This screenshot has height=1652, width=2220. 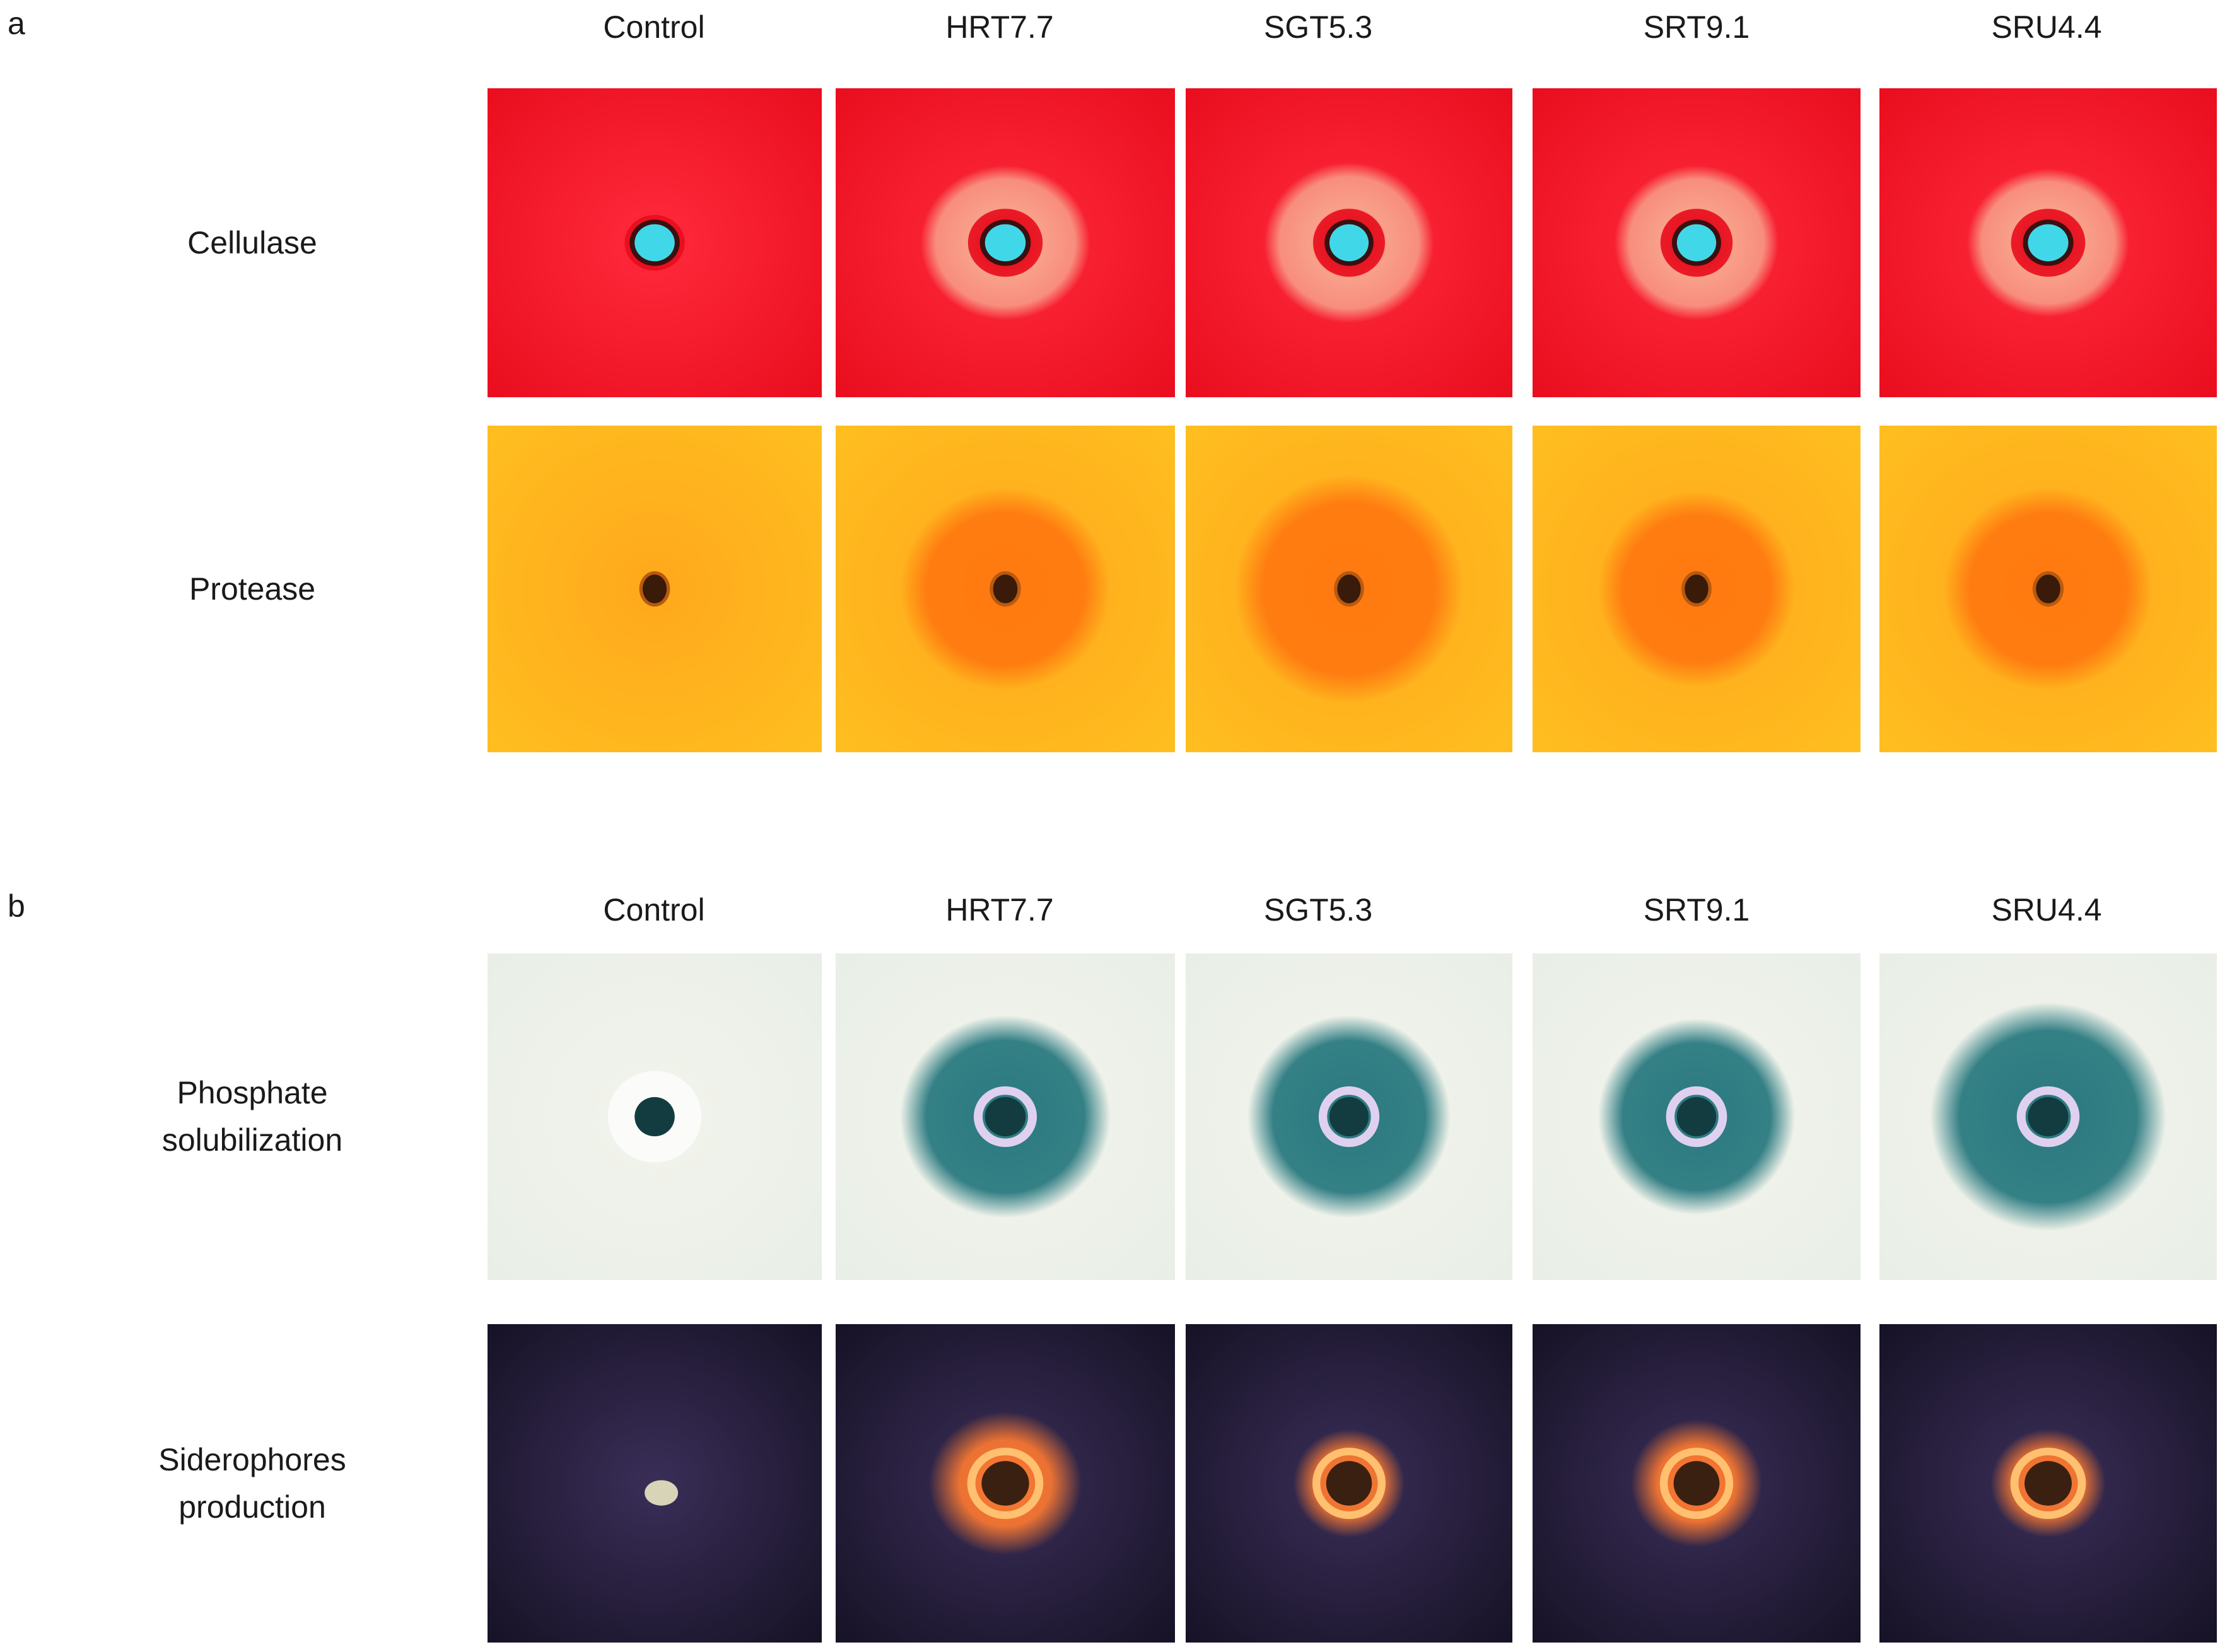 I want to click on panel-label-a: a, so click(x=16, y=23).